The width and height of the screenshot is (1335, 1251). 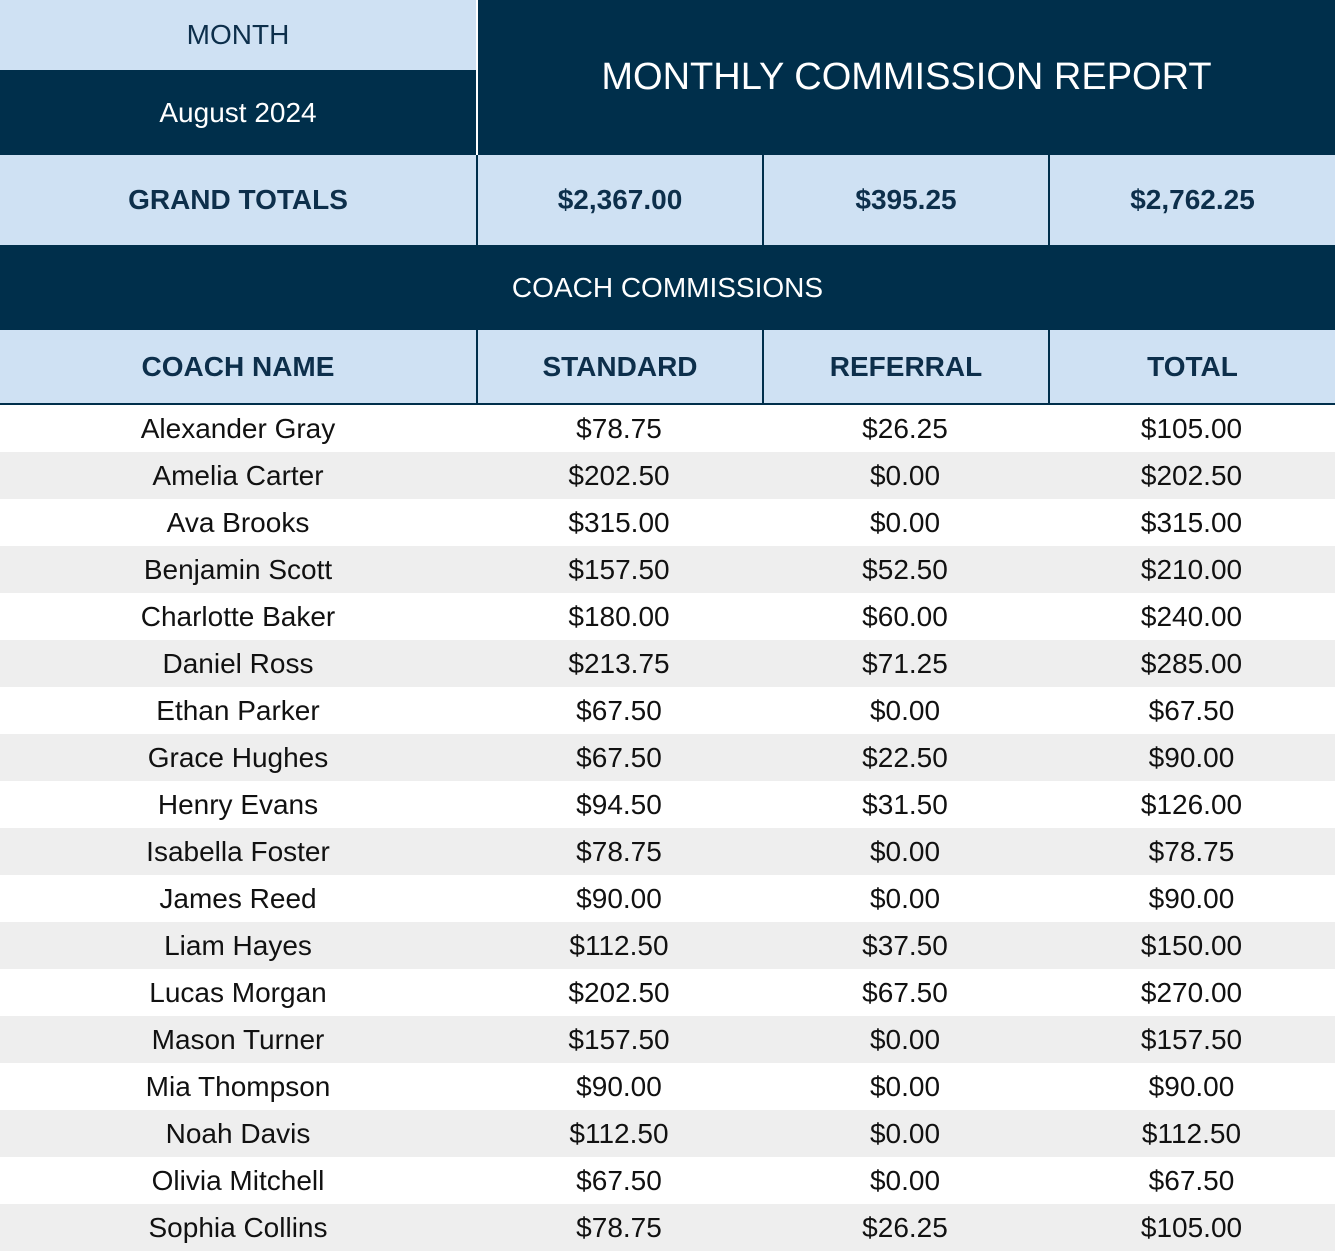 I want to click on table-row: Charlotte Baker $180.00 $60.00 $240.00, so click(x=667, y=616).